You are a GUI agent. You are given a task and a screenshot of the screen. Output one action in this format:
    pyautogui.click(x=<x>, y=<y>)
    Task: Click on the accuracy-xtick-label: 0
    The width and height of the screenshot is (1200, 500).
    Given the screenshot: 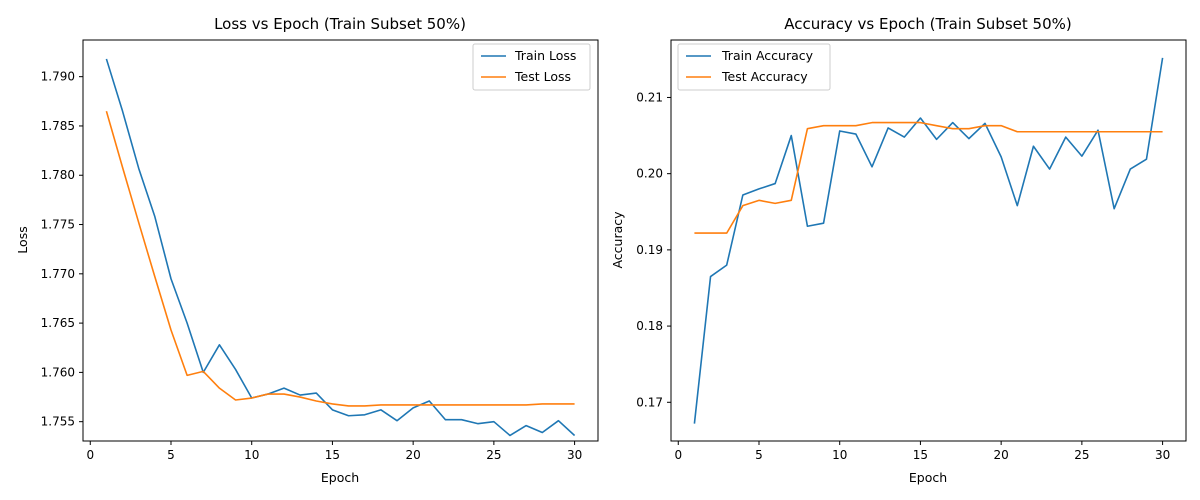 What is the action you would take?
    pyautogui.click(x=678, y=455)
    